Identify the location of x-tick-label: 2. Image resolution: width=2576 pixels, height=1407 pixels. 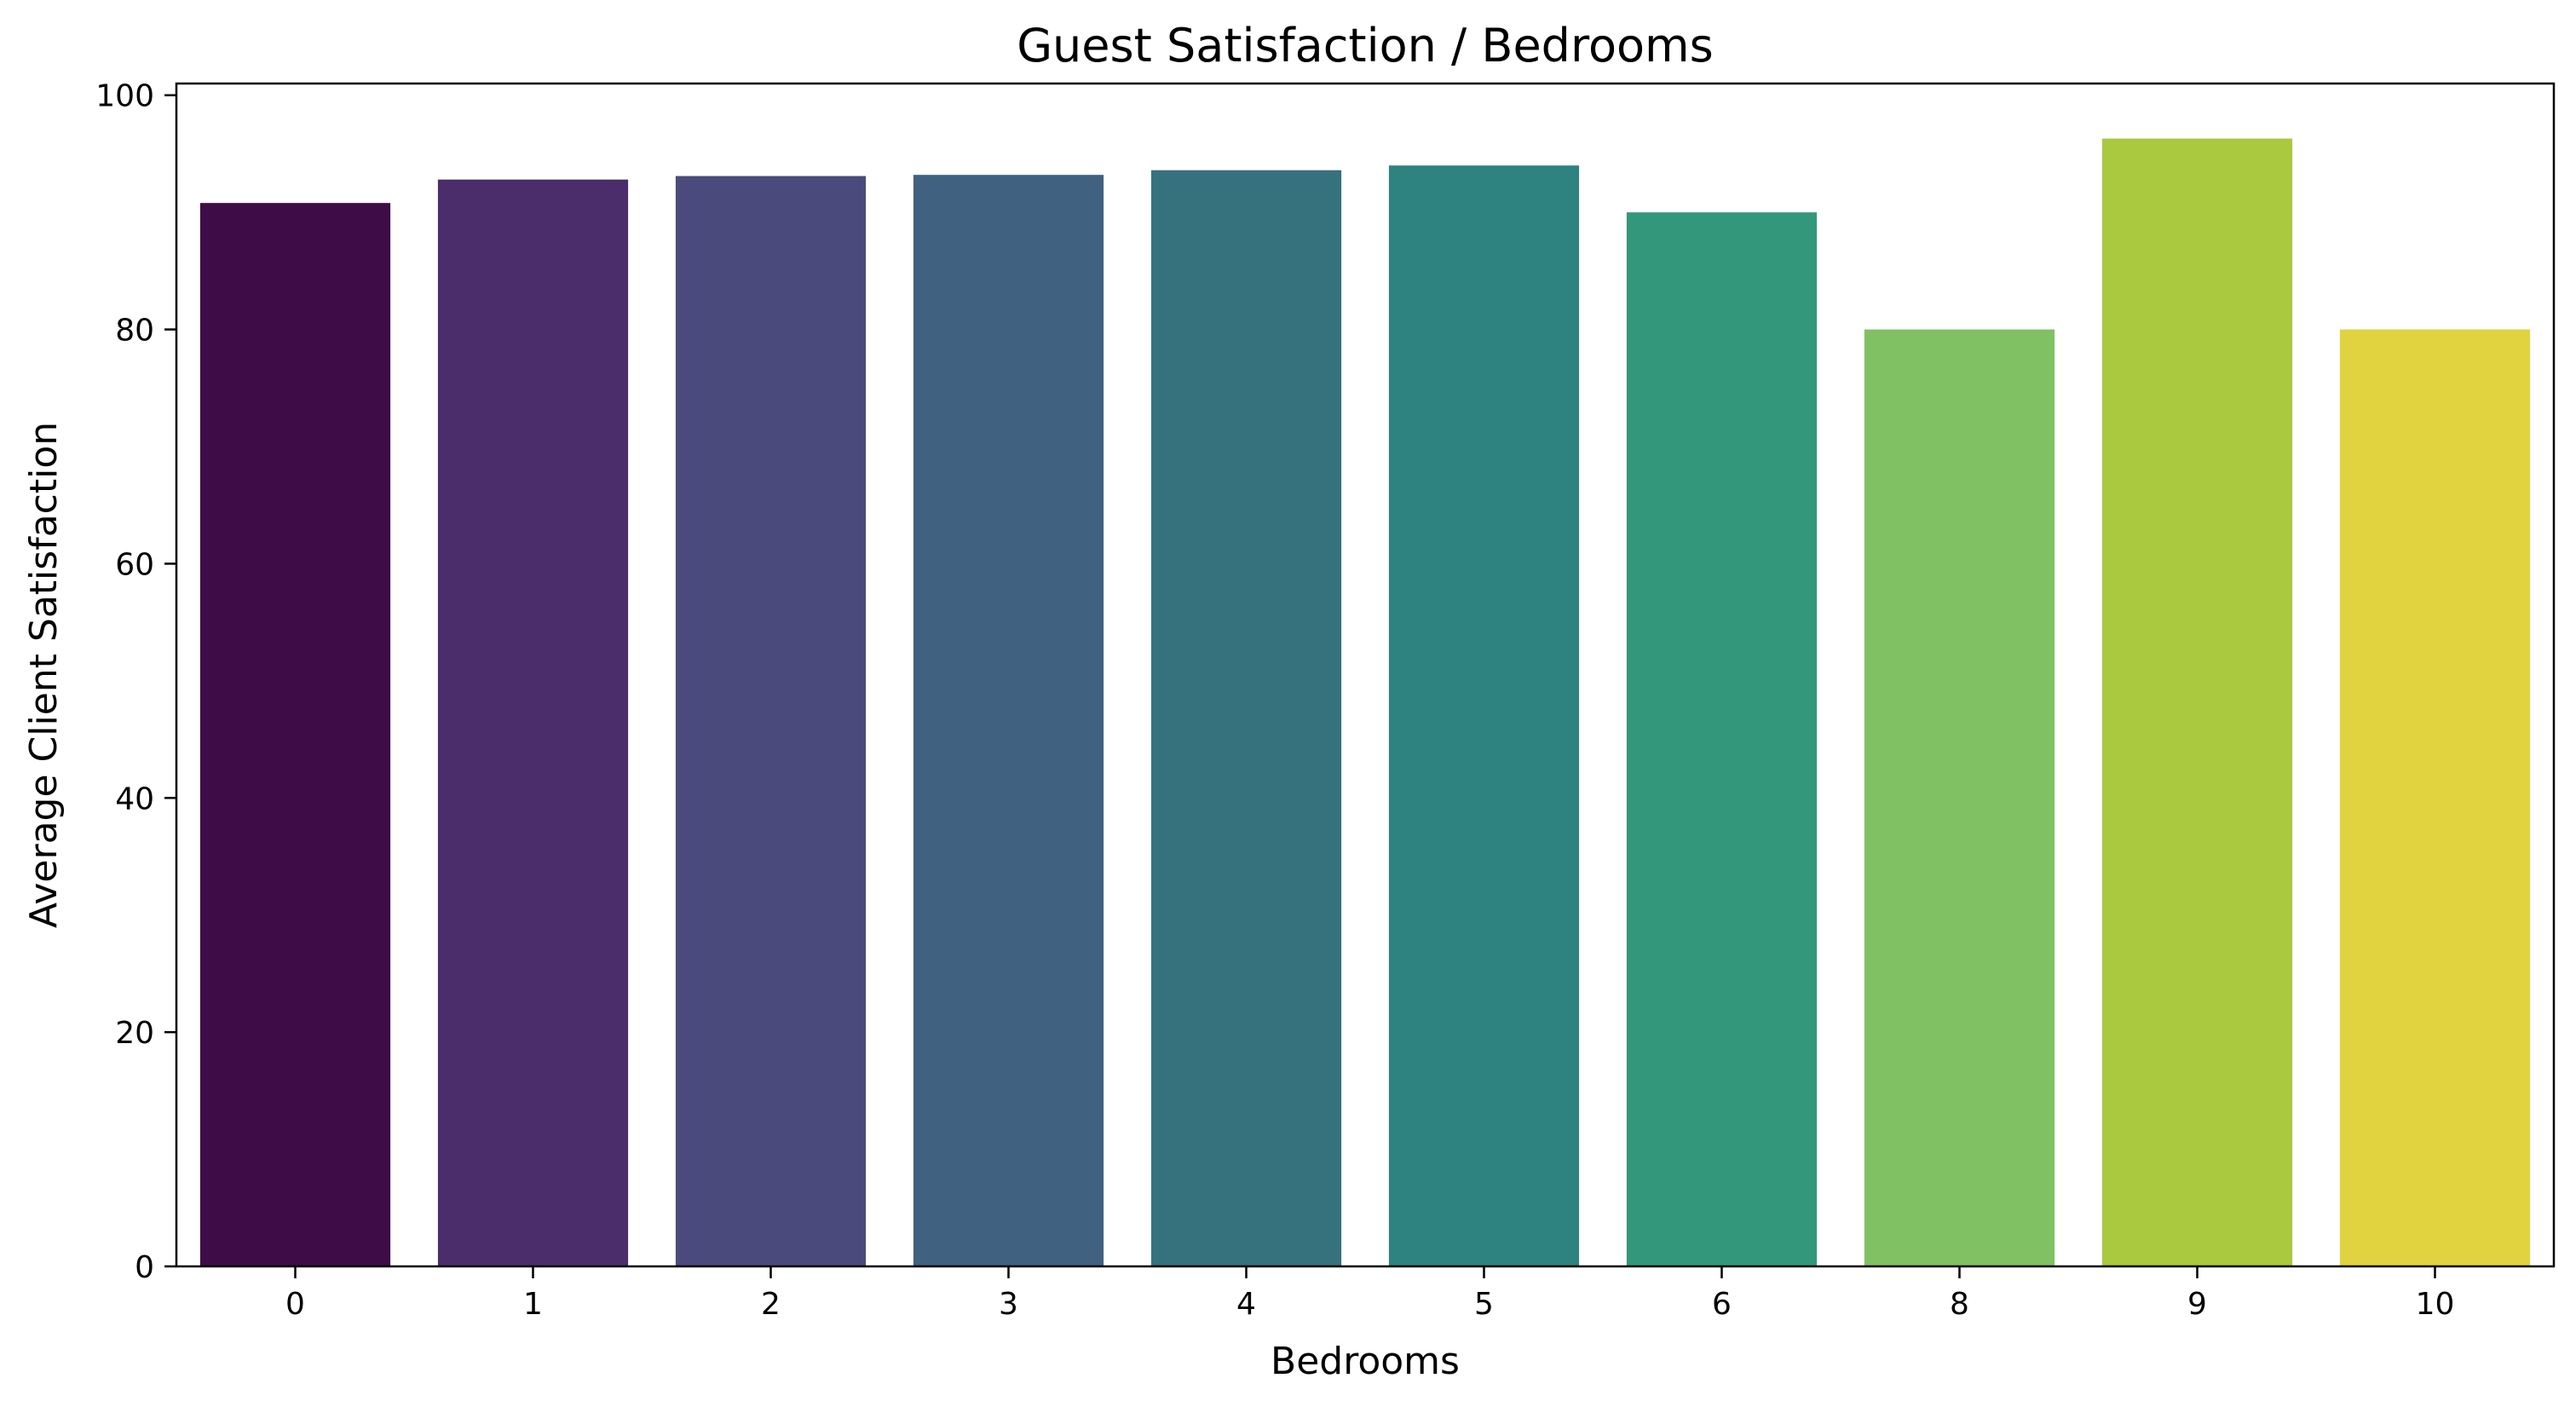
(771, 1304).